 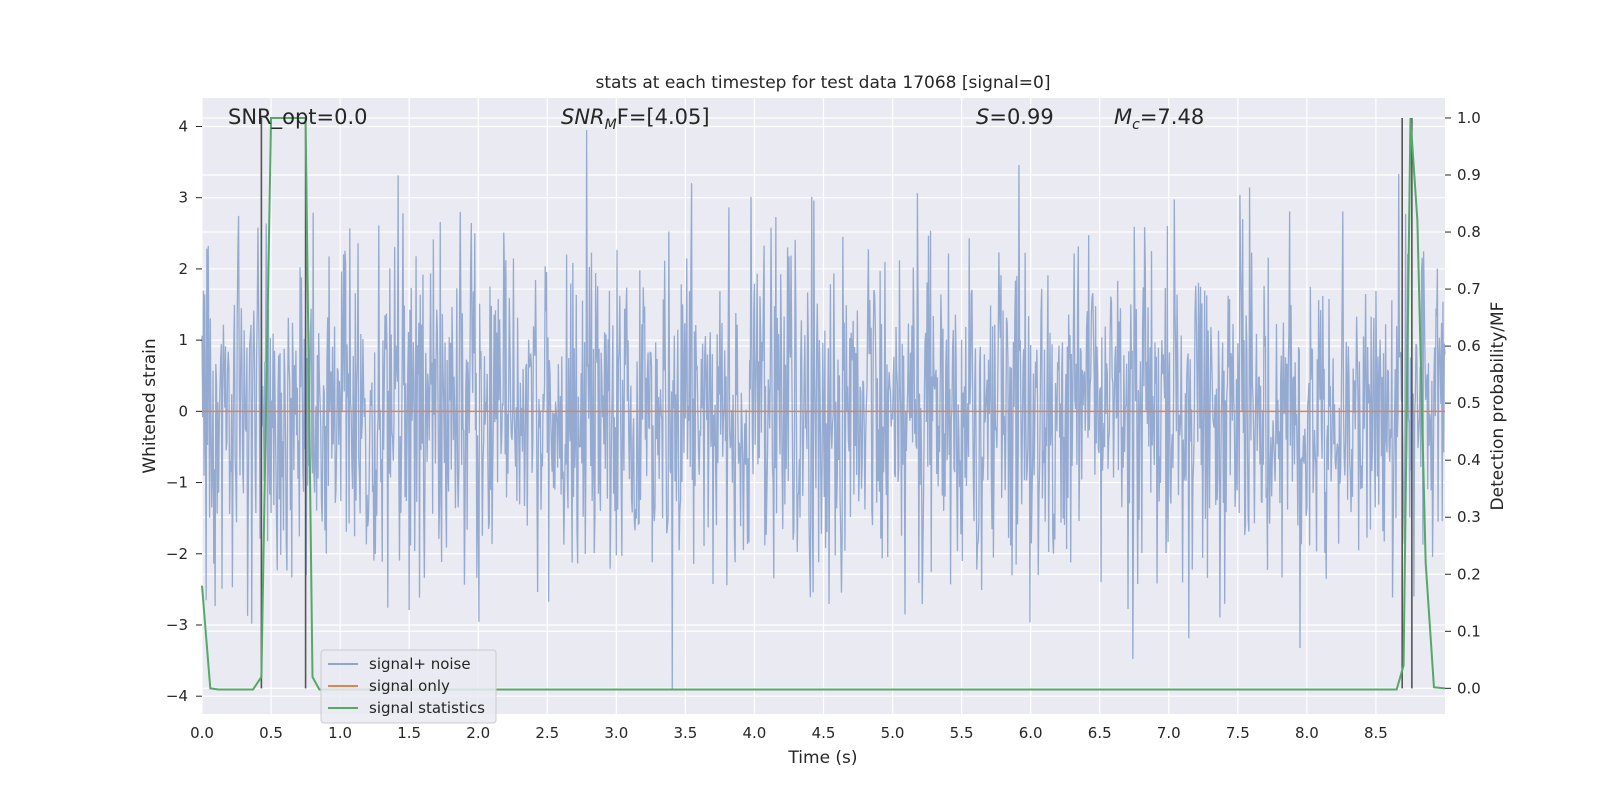 I want to click on legend-box, so click(x=408, y=686).